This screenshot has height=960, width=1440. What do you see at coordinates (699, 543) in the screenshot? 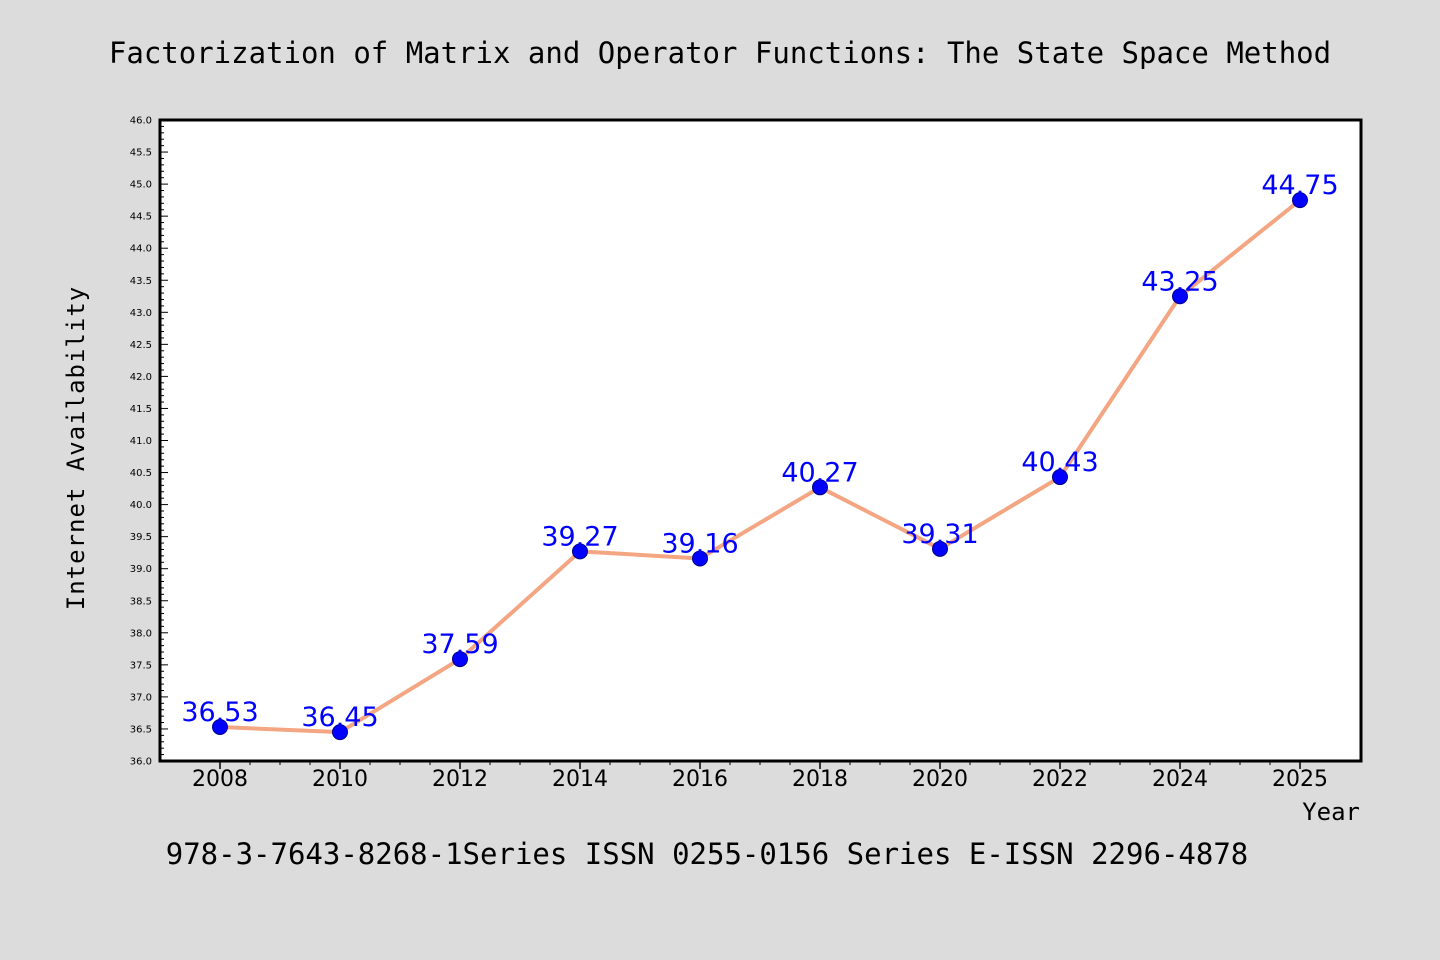
I see `data-label: 39.16` at bounding box center [699, 543].